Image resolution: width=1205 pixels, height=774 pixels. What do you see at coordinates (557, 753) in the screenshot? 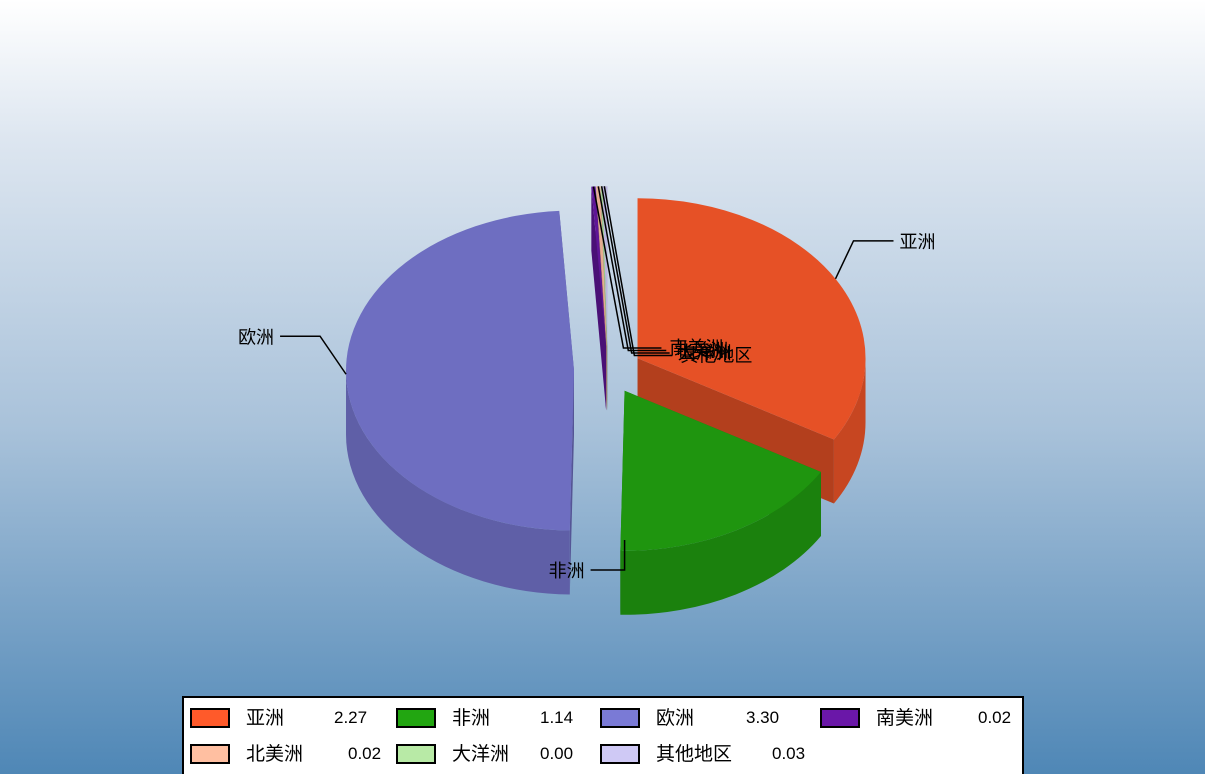
I see `legend-value-oceania: 0.00` at bounding box center [557, 753].